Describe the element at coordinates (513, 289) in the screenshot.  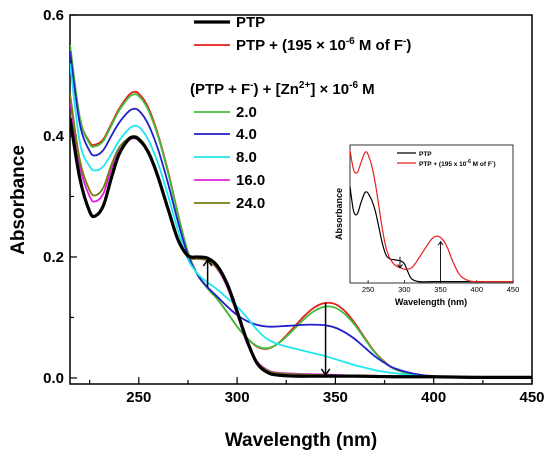
I see `inset-x-tick-label-450: 450` at that location.